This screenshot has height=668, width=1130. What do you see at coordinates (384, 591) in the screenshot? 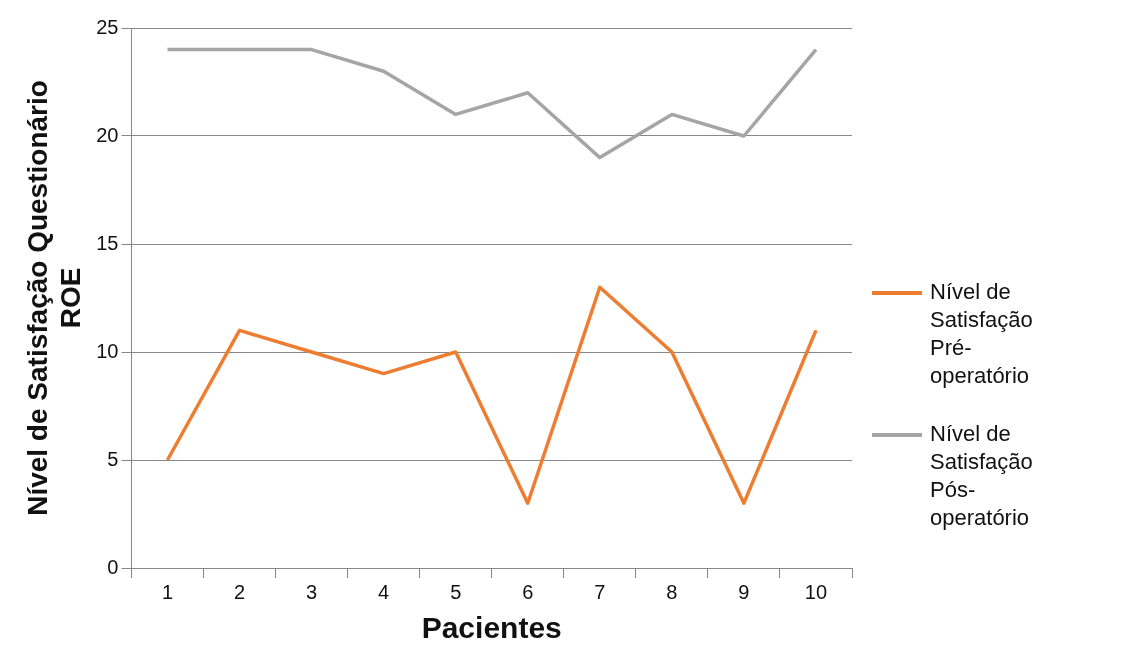
I see `x-tick-label: 4` at bounding box center [384, 591].